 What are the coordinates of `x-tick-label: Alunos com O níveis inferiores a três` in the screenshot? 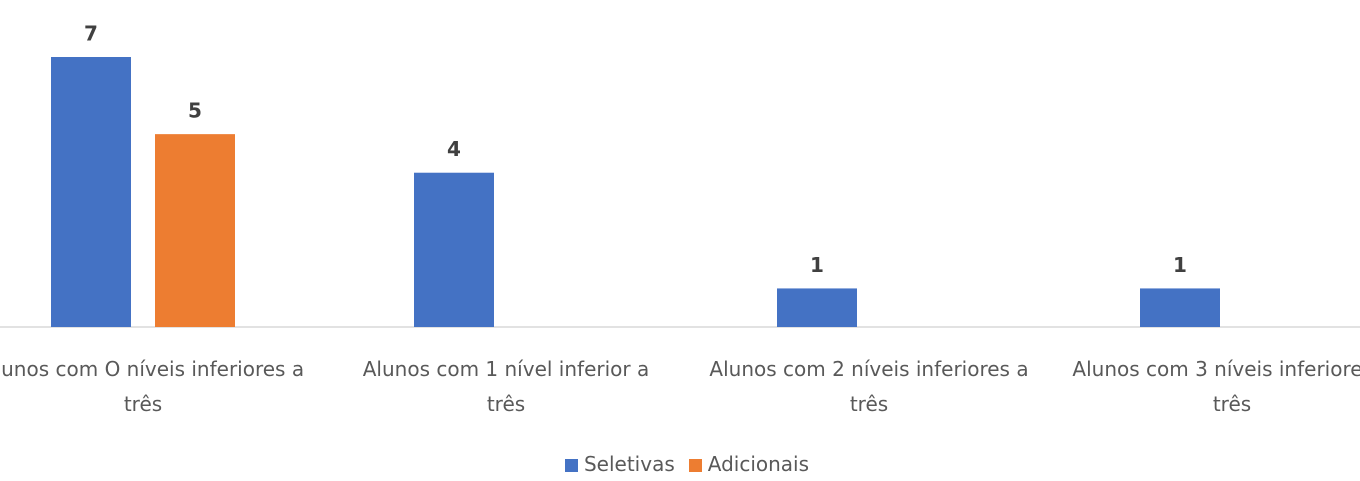 It's located at (152, 386).